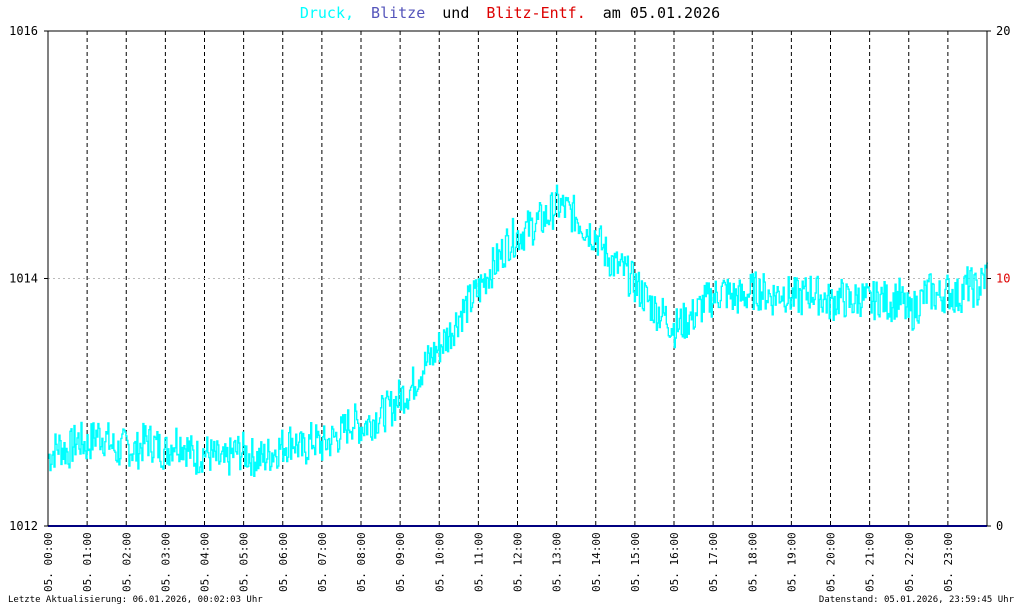  What do you see at coordinates (752, 562) in the screenshot?
I see `x-tick-label: 05. 18:00` at bounding box center [752, 562].